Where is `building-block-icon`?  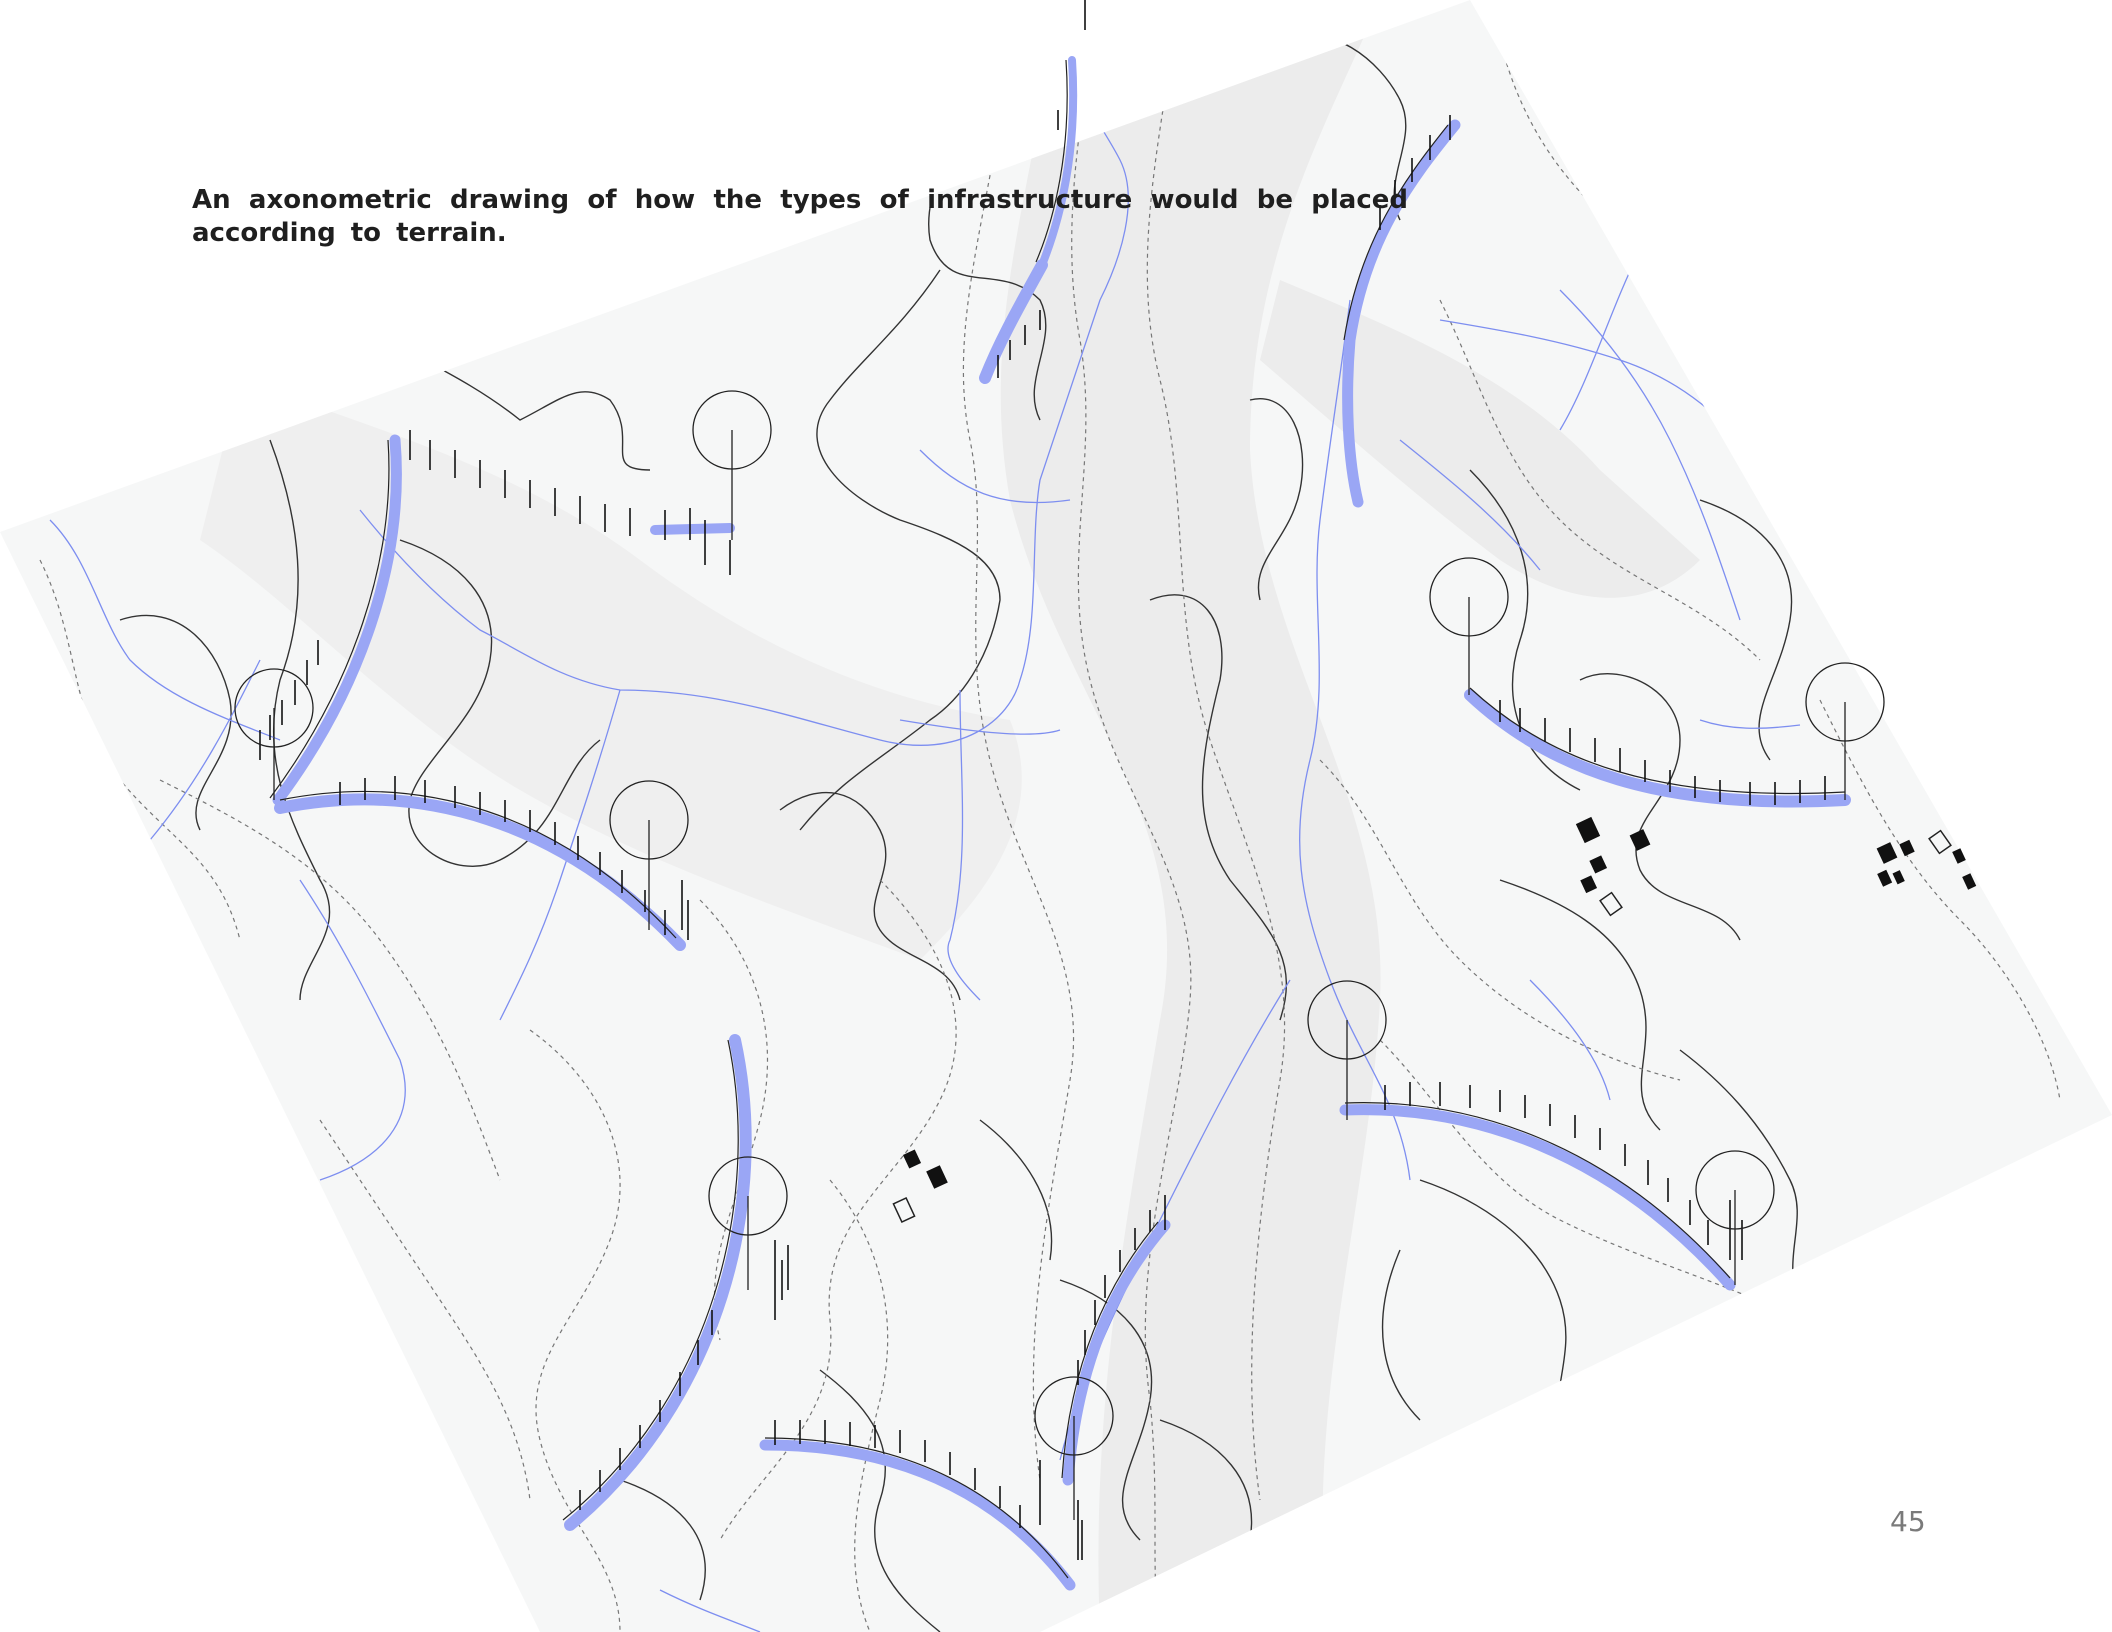
building-block-icon is located at coordinates (1439, 1002).